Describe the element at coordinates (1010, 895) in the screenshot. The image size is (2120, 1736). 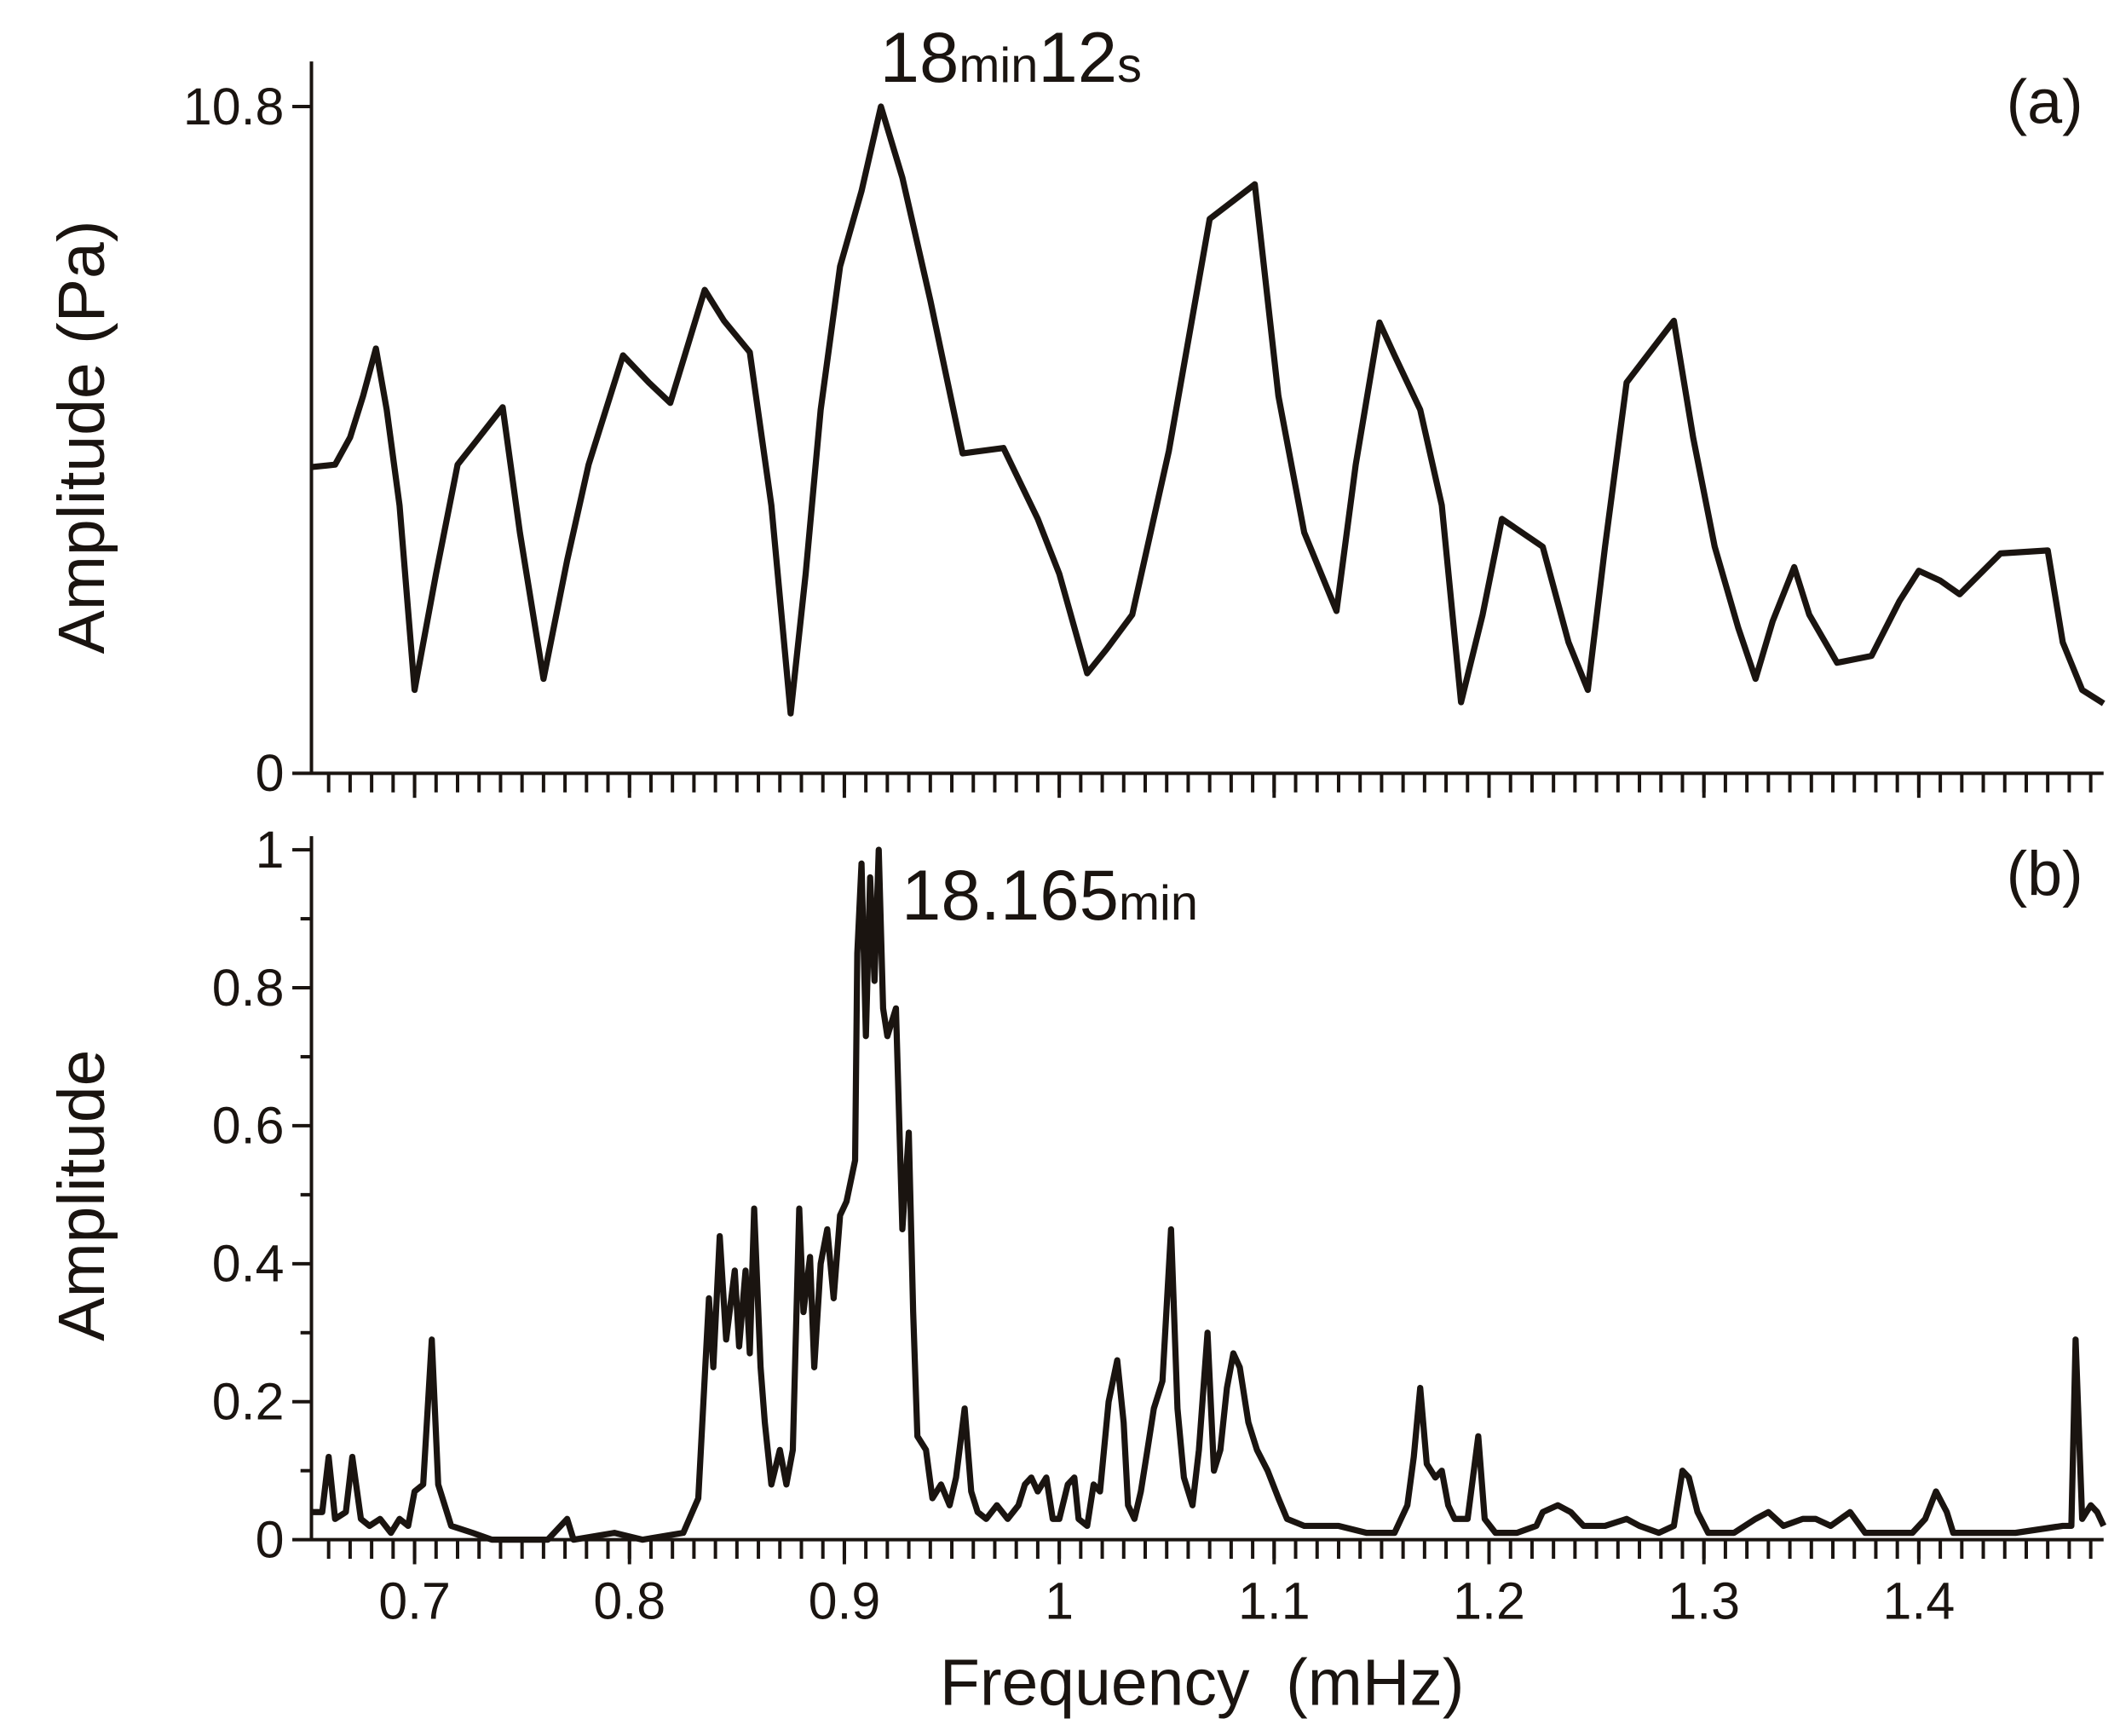
I see `annotation-part: 18.165` at that location.